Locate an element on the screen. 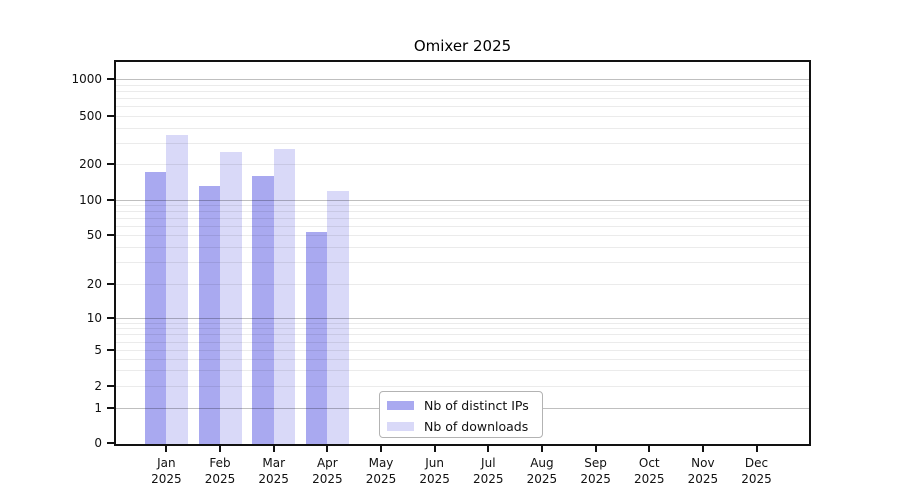 The height and width of the screenshot is (500, 900). legend-entry-downloads: Nb of downloads is located at coordinates (457, 426).